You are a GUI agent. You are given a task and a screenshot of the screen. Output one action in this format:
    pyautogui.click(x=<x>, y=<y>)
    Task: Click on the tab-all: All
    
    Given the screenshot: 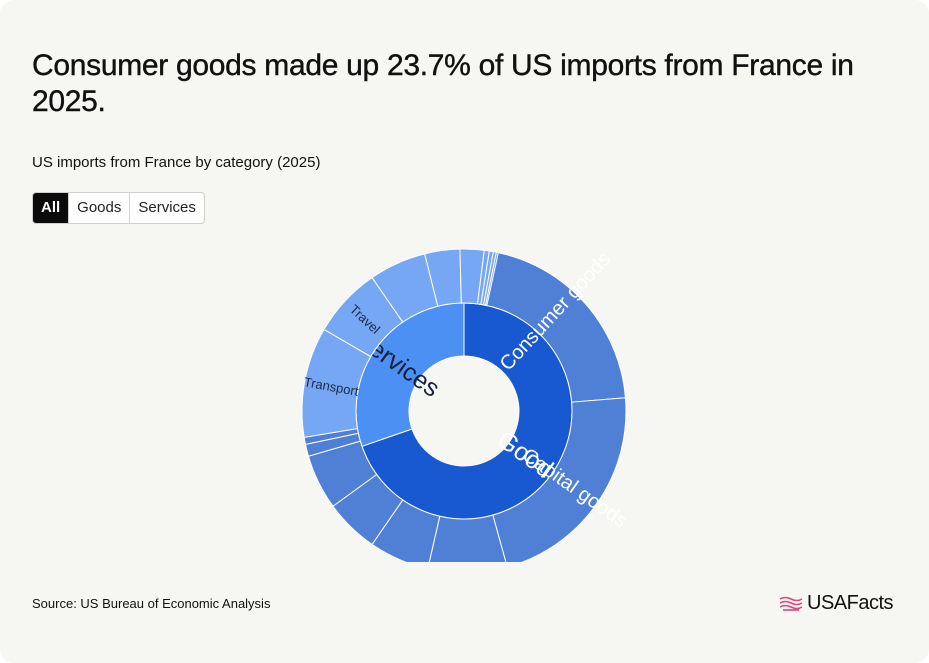 What is the action you would take?
    pyautogui.click(x=51, y=208)
    